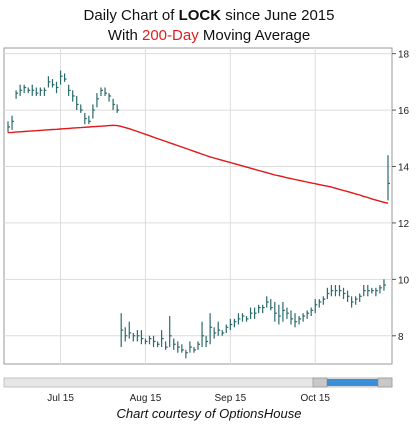  Describe the element at coordinates (320, 382) in the screenshot. I see `scrollbar-handle-left` at that location.